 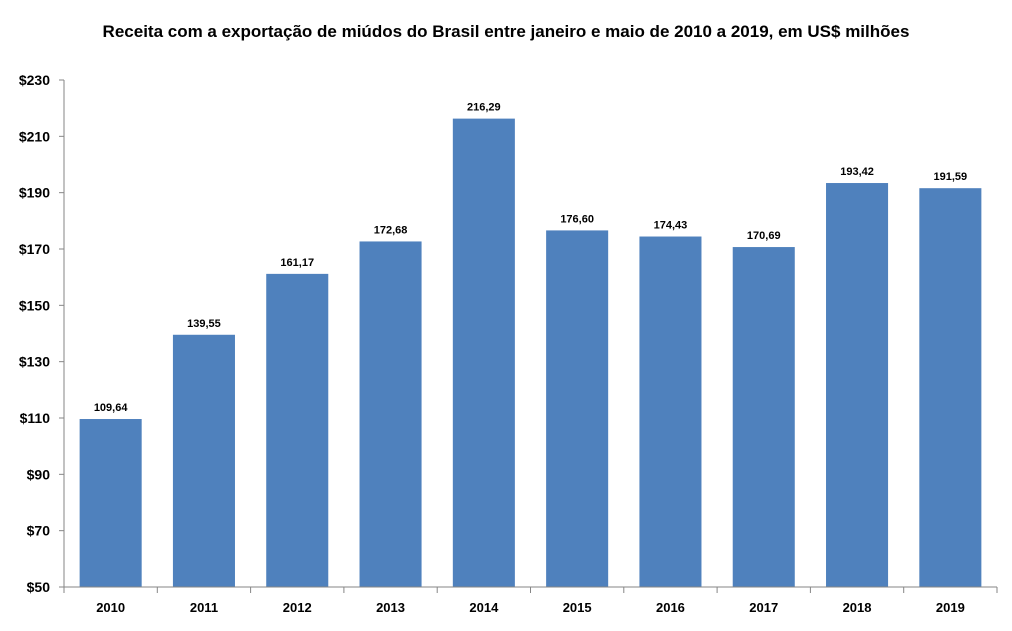 What do you see at coordinates (950, 387) in the screenshot?
I see `bar-2019` at bounding box center [950, 387].